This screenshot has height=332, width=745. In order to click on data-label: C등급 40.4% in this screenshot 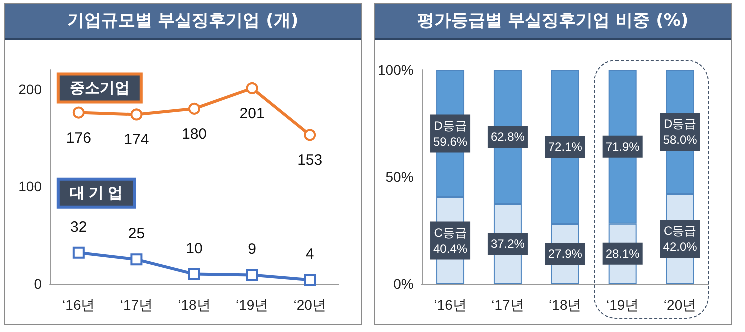, I will do `click(451, 241)`.